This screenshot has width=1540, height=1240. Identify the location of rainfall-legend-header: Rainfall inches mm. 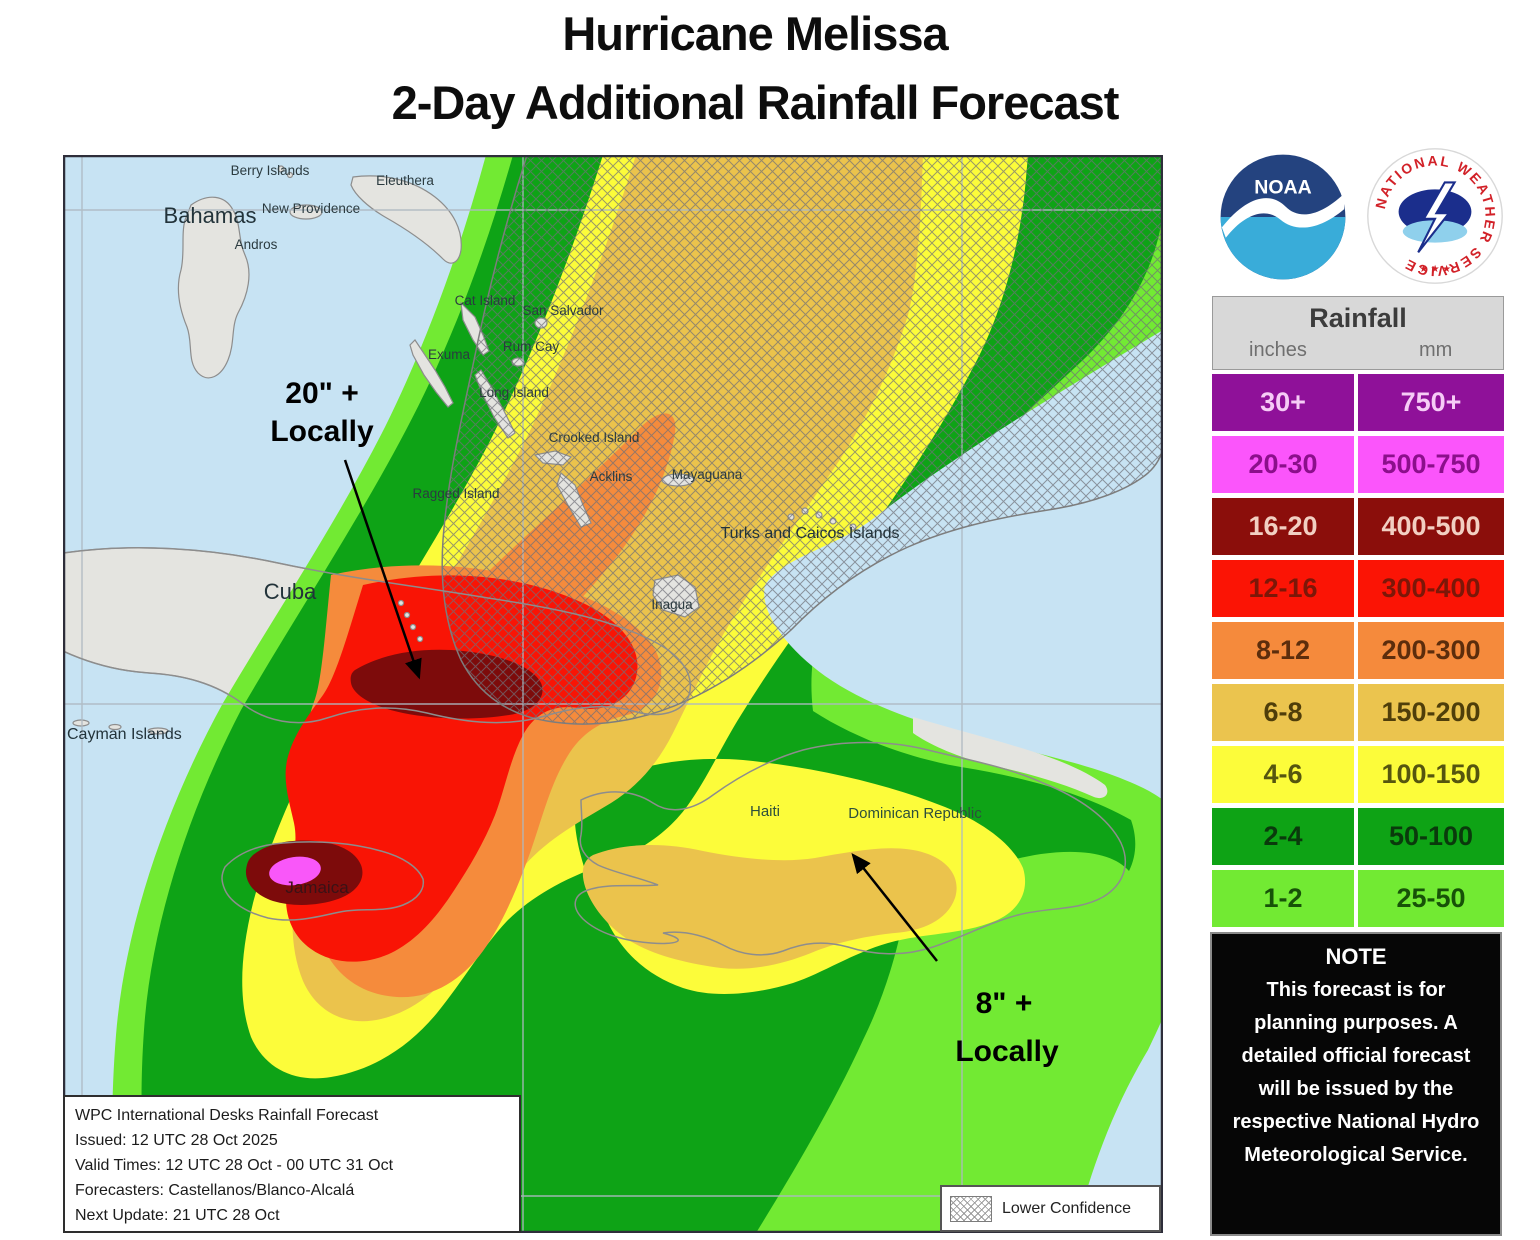
(1358, 333).